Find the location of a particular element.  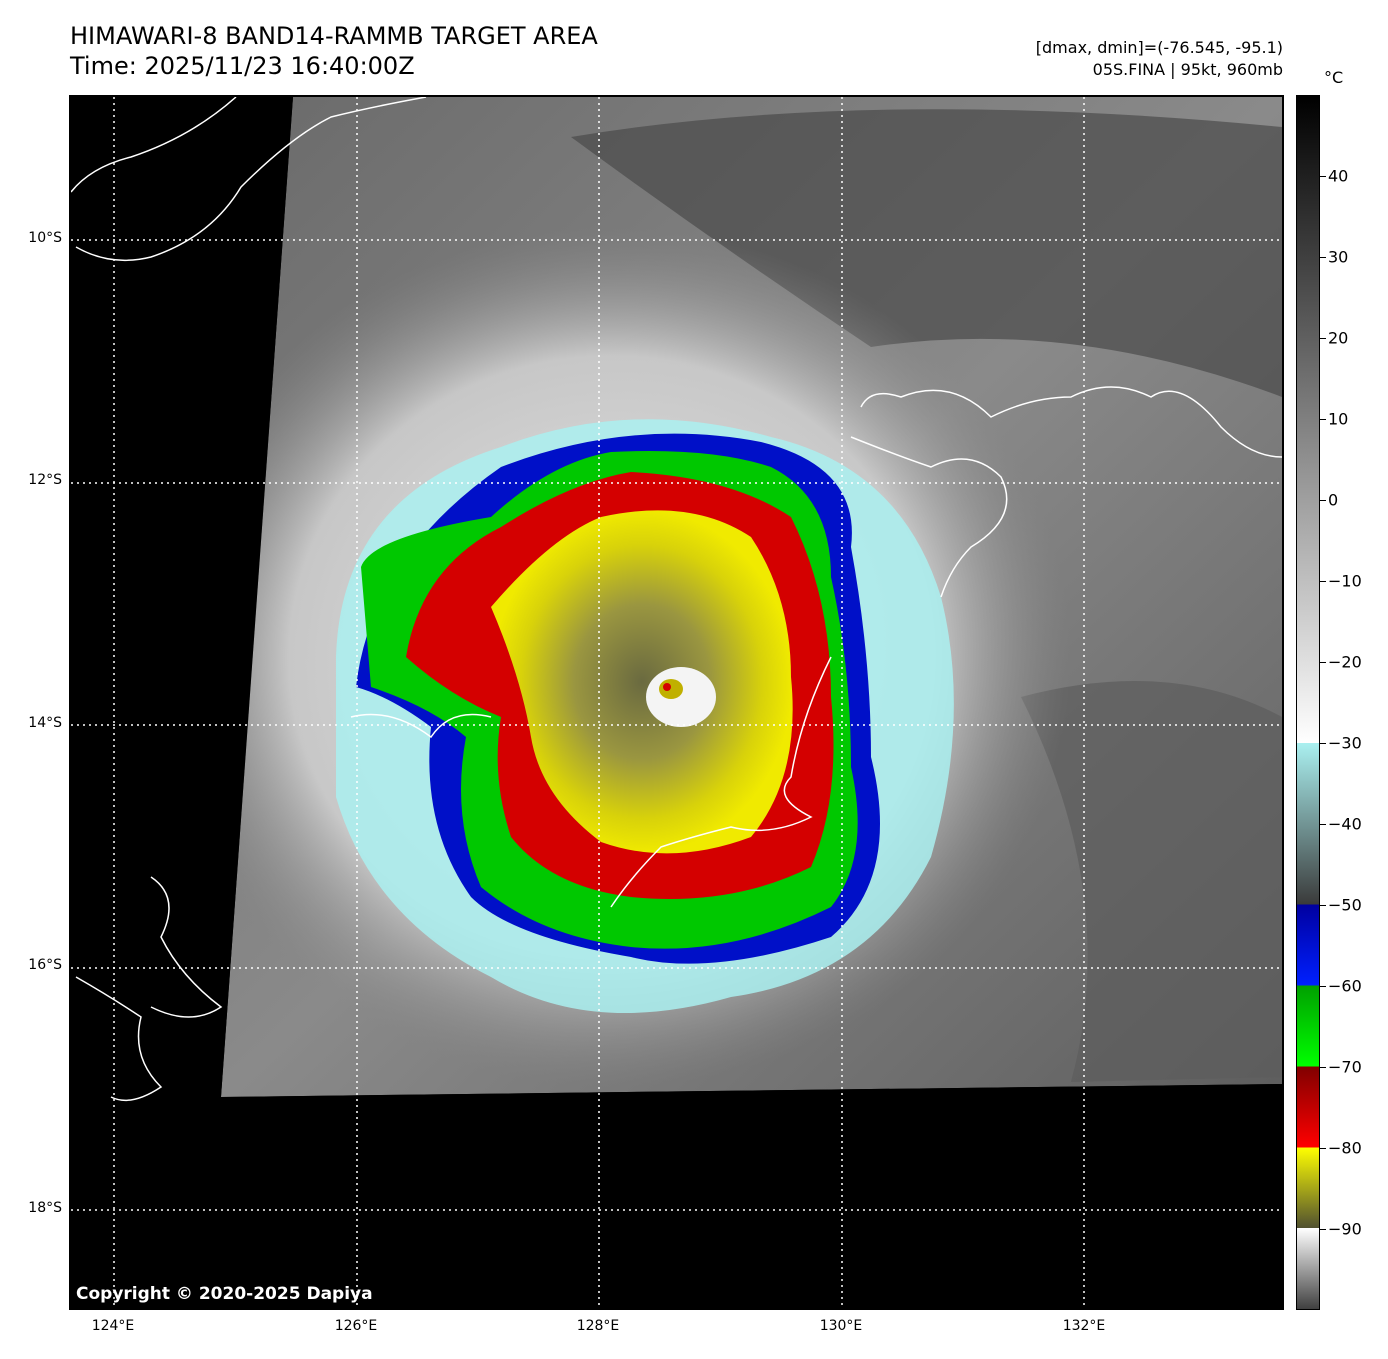

colorbar-tick-label: 10 is located at coordinates (1338, 419).